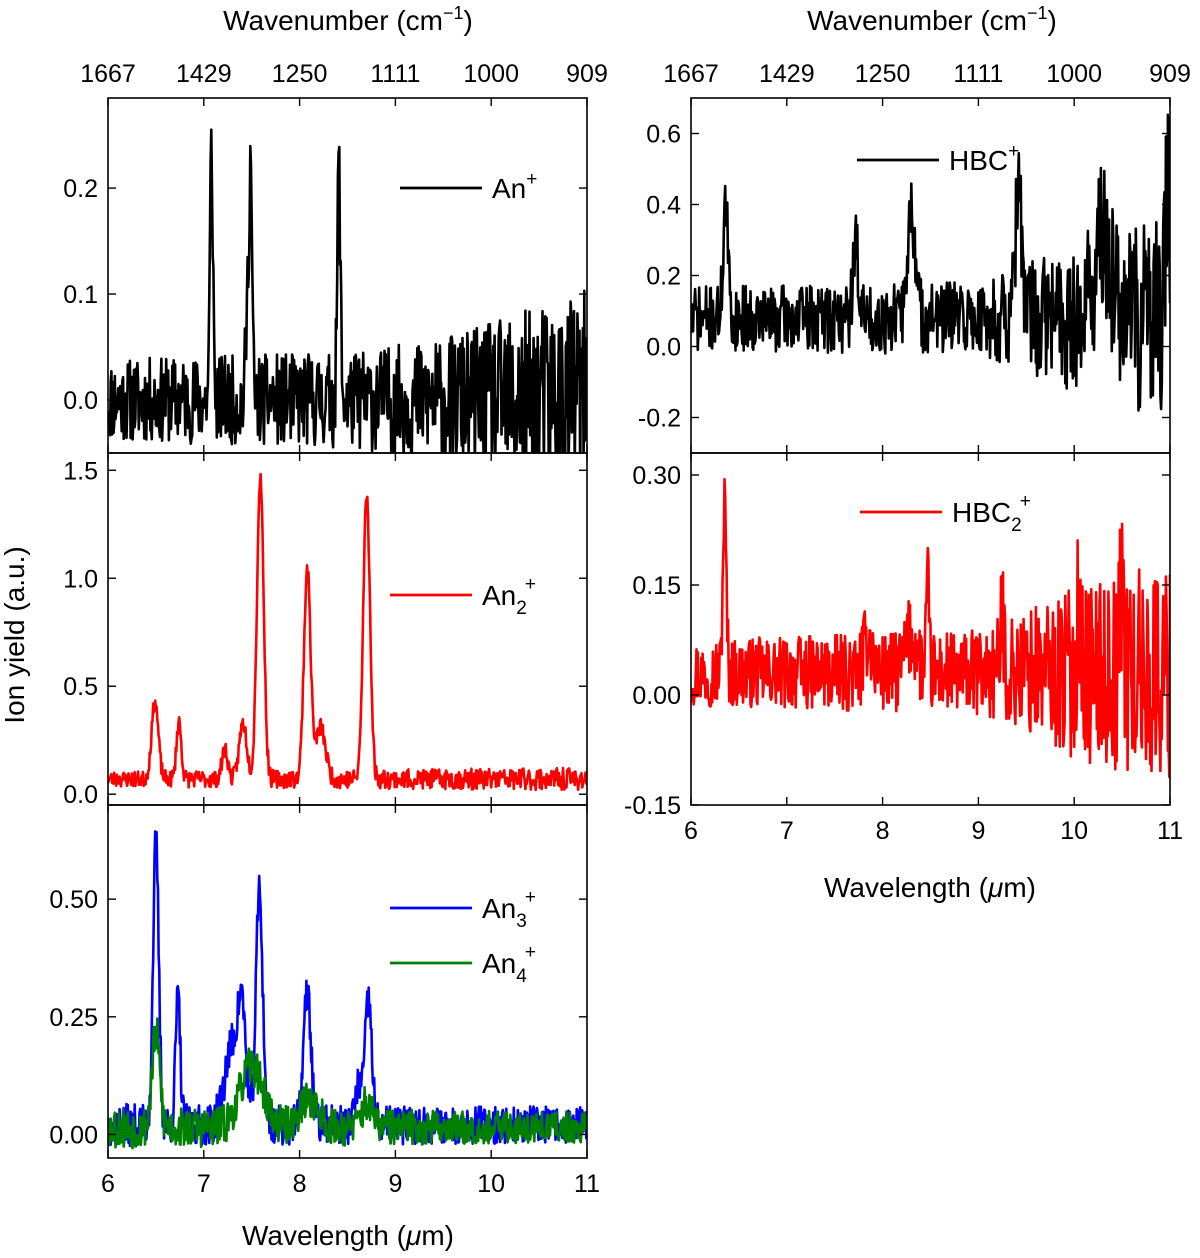 The image size is (1200, 1258). Describe the element at coordinates (787, 831) in the screenshot. I see `x-tick-label-hbc-dimer: 7` at that location.